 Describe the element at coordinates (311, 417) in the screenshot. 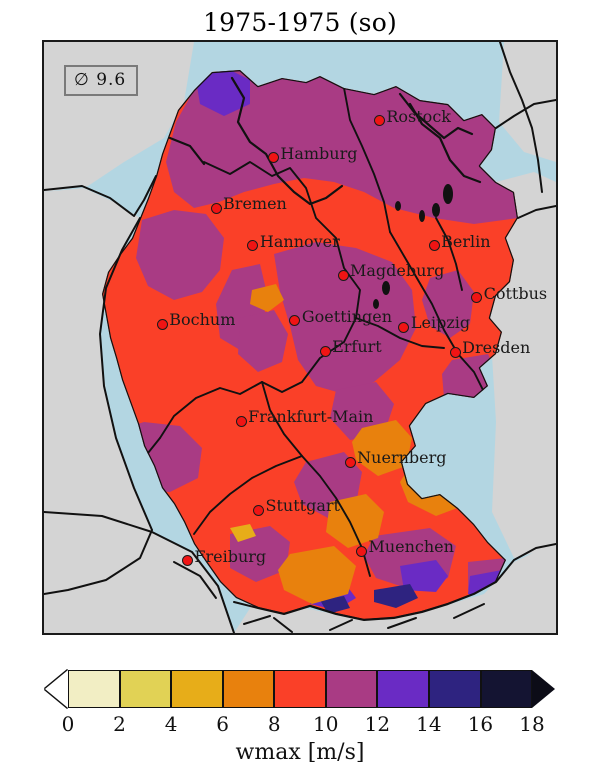

I see `city-label: Frankfurt-Main` at that location.